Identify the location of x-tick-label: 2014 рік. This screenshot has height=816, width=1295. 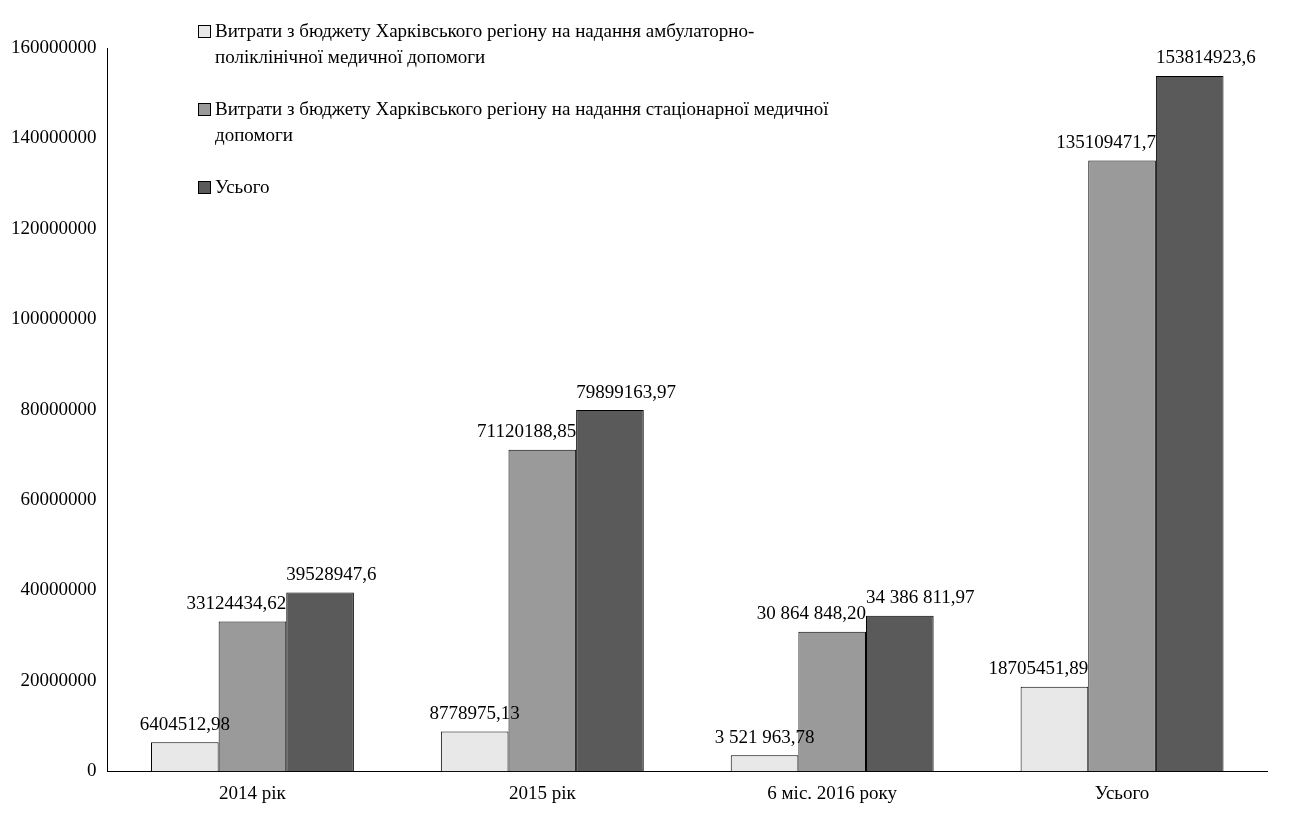
(253, 792).